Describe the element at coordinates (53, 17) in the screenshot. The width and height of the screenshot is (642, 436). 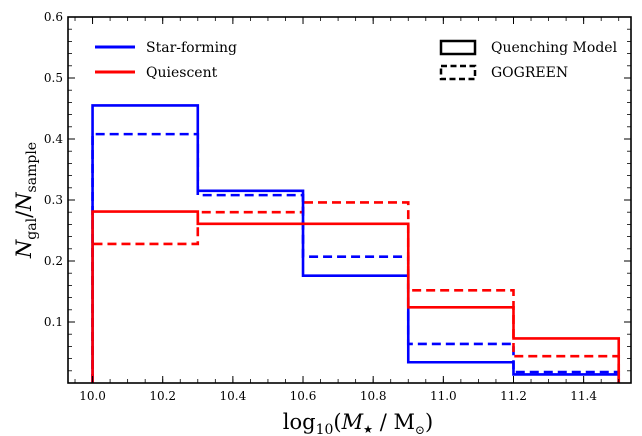
I see `y-tick-label: 0.6` at that location.